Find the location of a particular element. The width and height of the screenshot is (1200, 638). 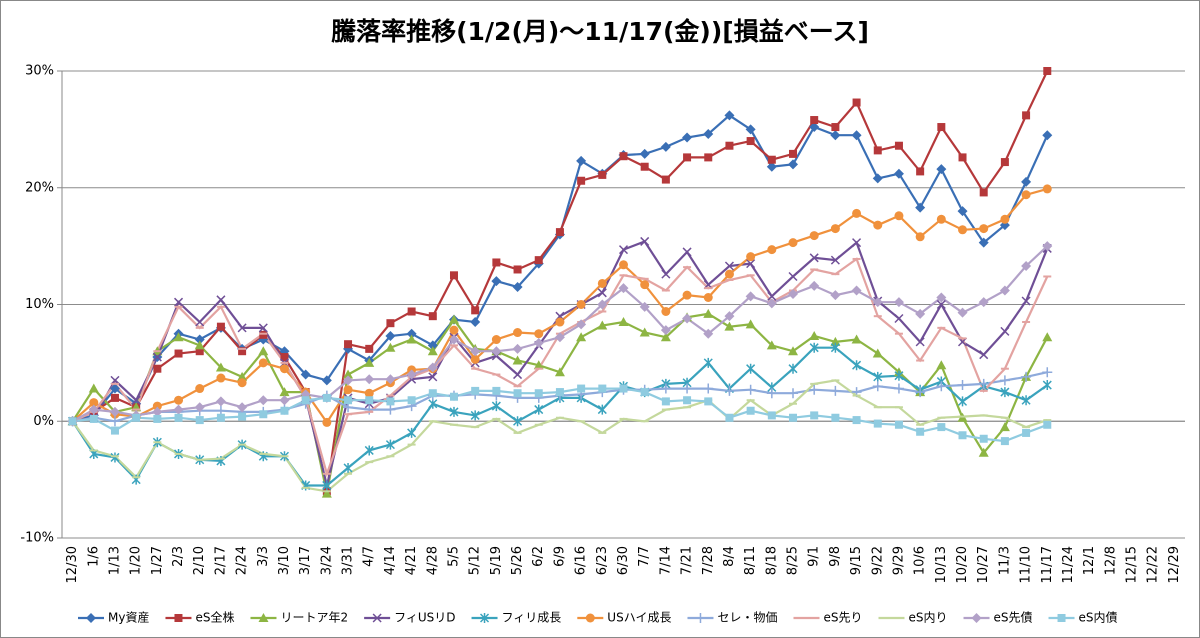

legend-label: USハイ成長 is located at coordinates (639, 618).